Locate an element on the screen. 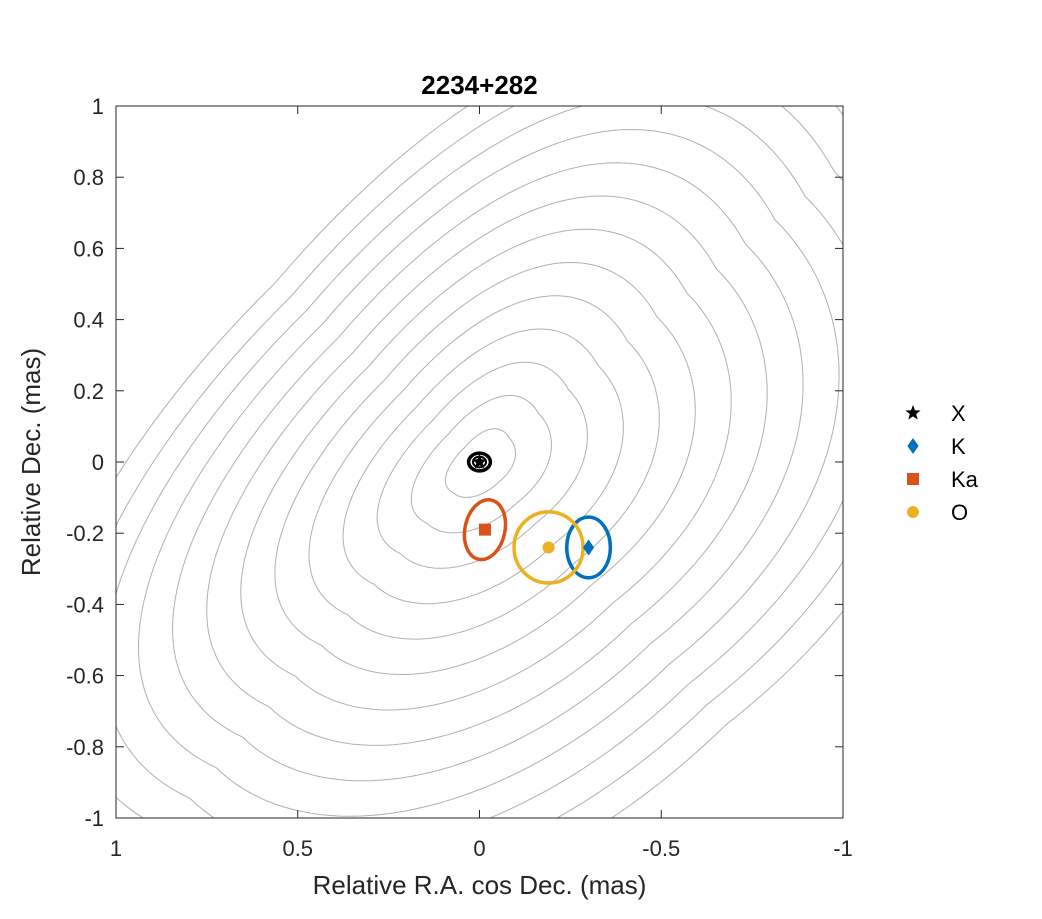 Image resolution: width=1042 pixels, height=919 pixels. y-tick-label: -0.4 is located at coordinates (85, 604).